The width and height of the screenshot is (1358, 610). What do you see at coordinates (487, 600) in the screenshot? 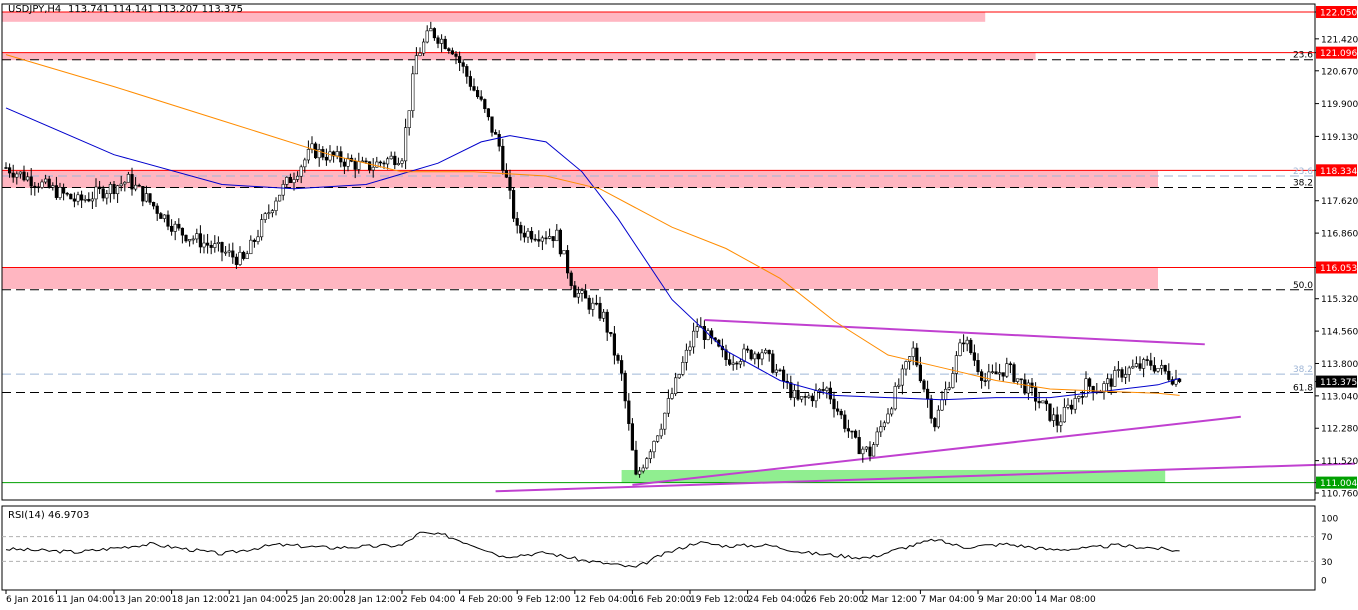
I see `x-tick-label: 4 Feb 20:00` at bounding box center [487, 600].